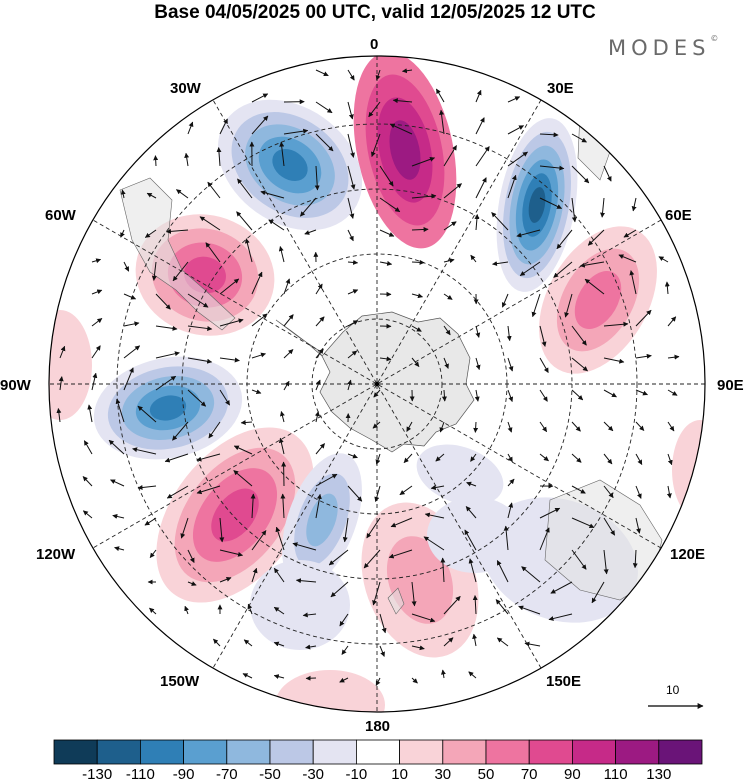  What do you see at coordinates (313, 774) in the screenshot?
I see `colorbar-tick-label: -30` at bounding box center [313, 774].